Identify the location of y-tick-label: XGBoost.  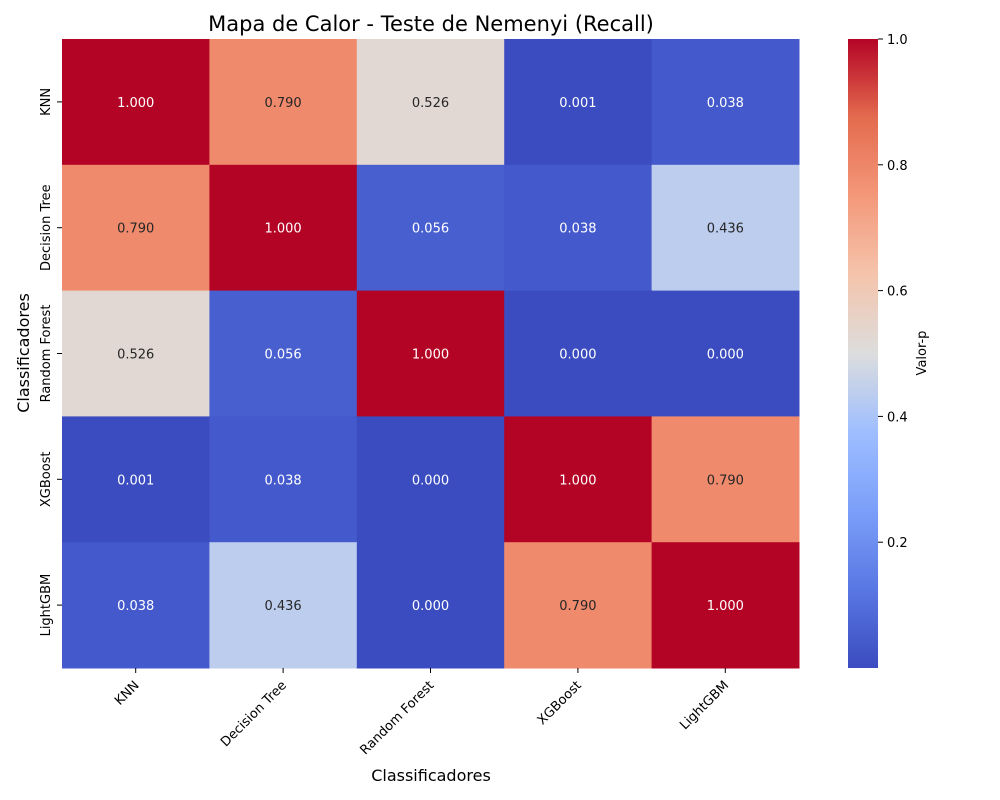
(46, 479).